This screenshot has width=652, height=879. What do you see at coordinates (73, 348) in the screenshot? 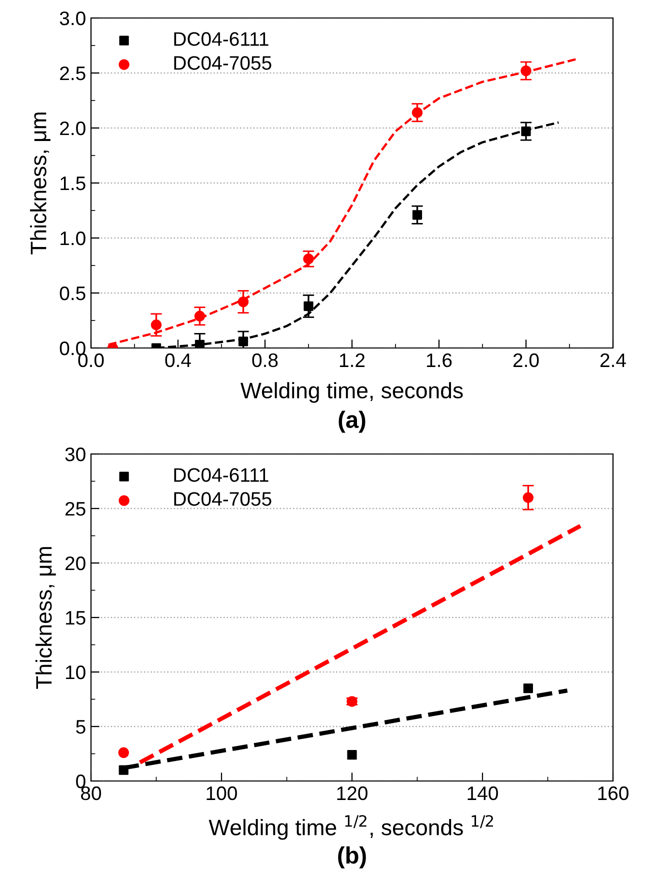
I see `y-tick-label: 0.0` at bounding box center [73, 348].